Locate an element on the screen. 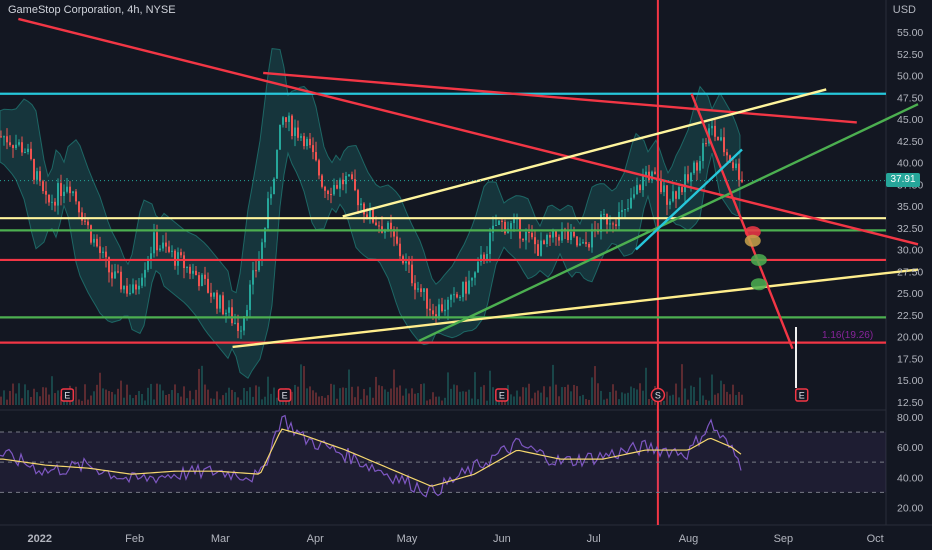 This screenshot has width=932, height=550. time-tick-label: 2022 is located at coordinates (40, 539).